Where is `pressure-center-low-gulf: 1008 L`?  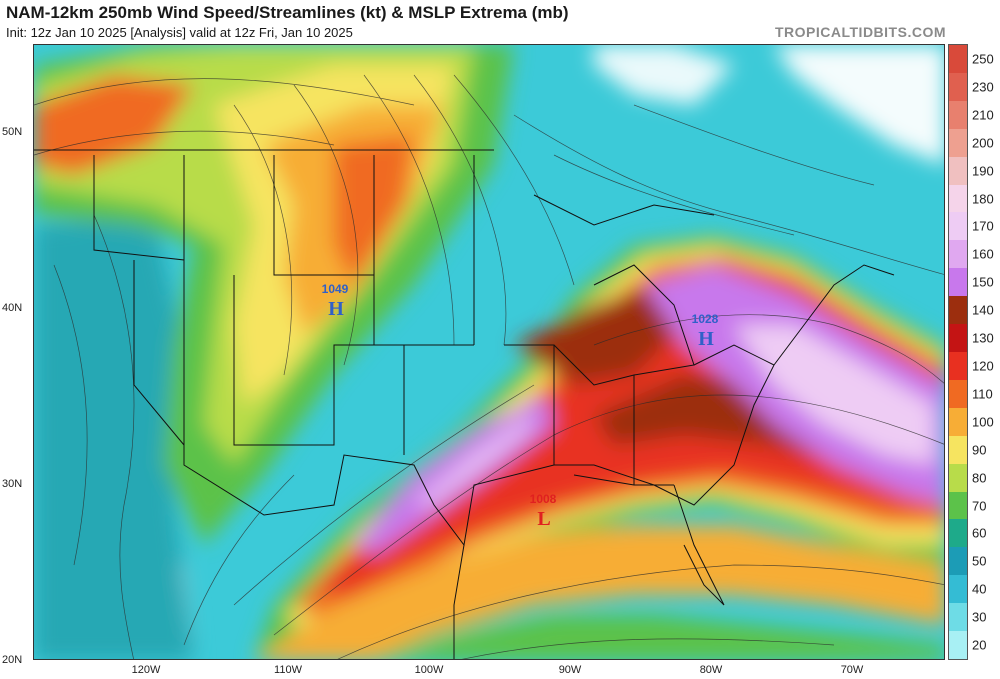 pressure-center-low-gulf: 1008 L is located at coordinates (543, 511).